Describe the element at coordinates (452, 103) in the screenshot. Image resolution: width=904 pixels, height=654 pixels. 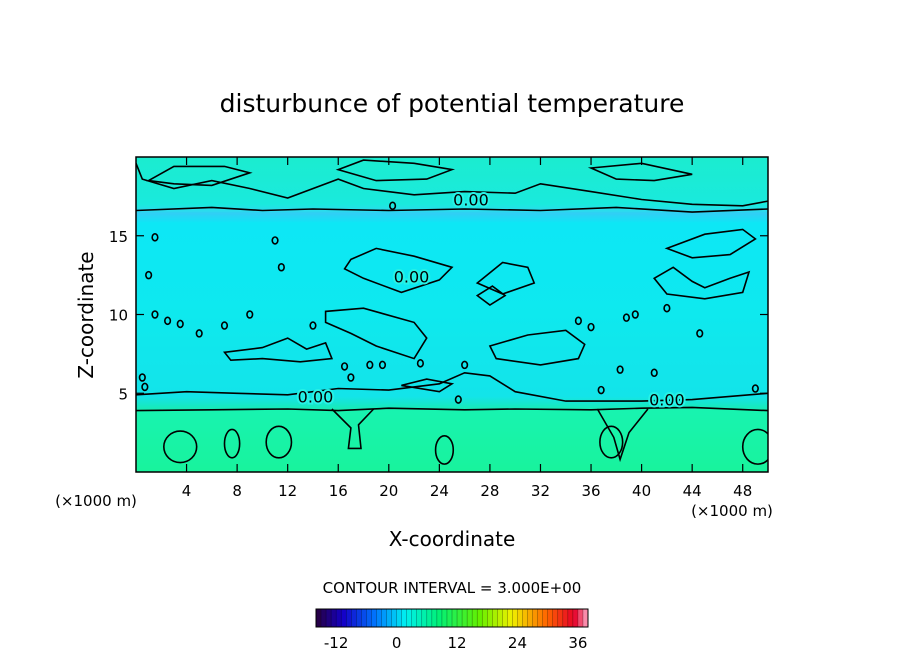
I see `chart-title: disturbunce of potential temperature` at that location.